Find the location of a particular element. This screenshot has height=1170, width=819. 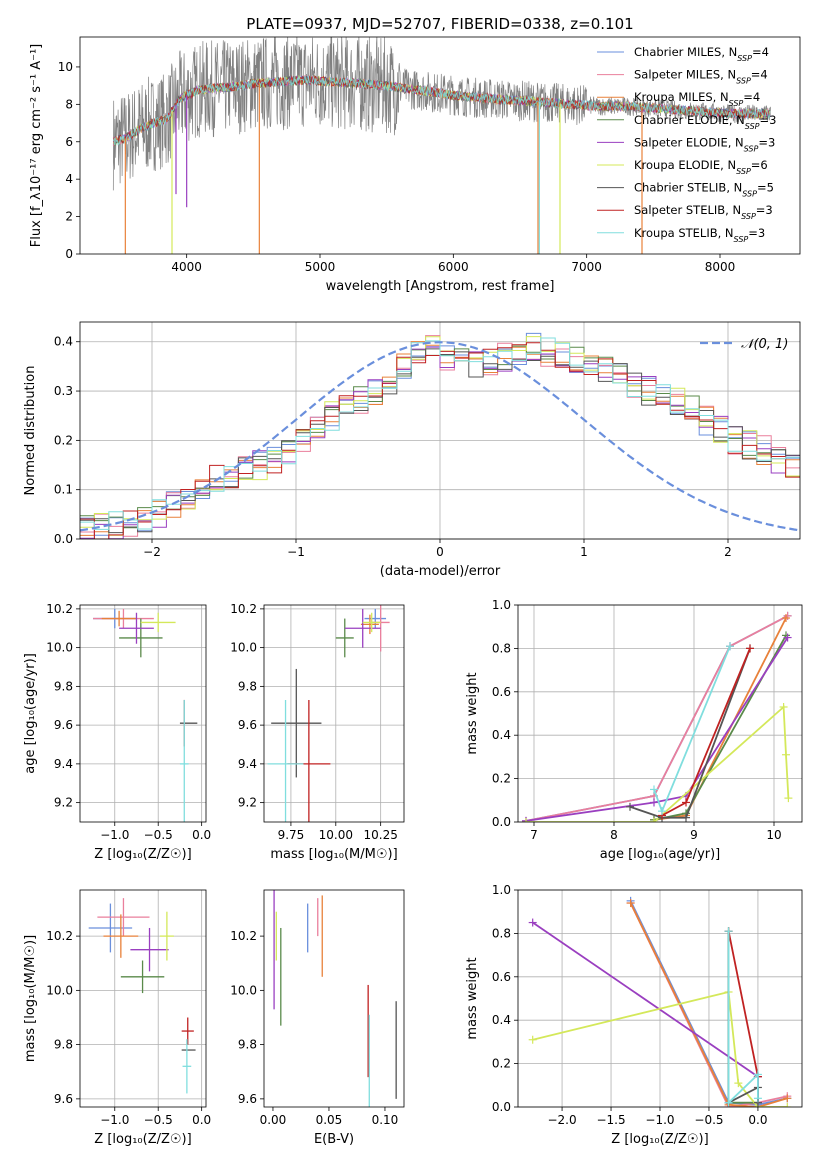

x-tick-label: 2 is located at coordinates (728, 552).